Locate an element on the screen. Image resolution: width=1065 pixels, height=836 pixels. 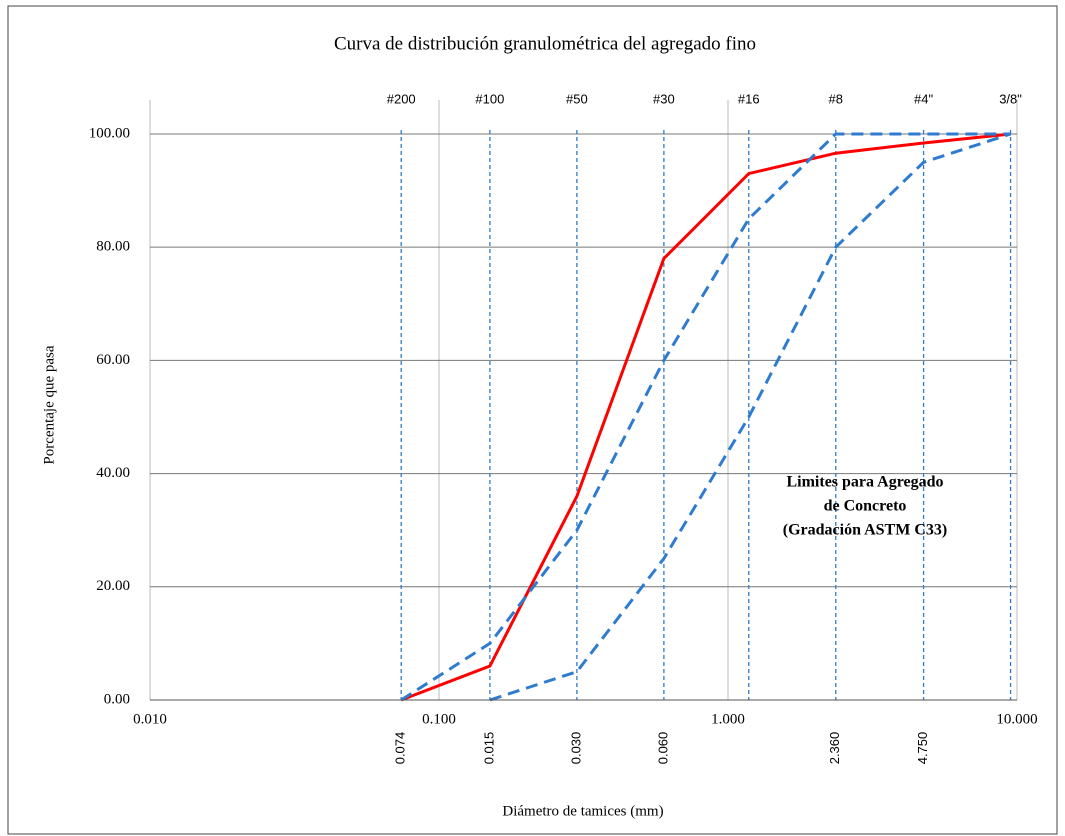
annotation: de Concreto is located at coordinates (865, 506).